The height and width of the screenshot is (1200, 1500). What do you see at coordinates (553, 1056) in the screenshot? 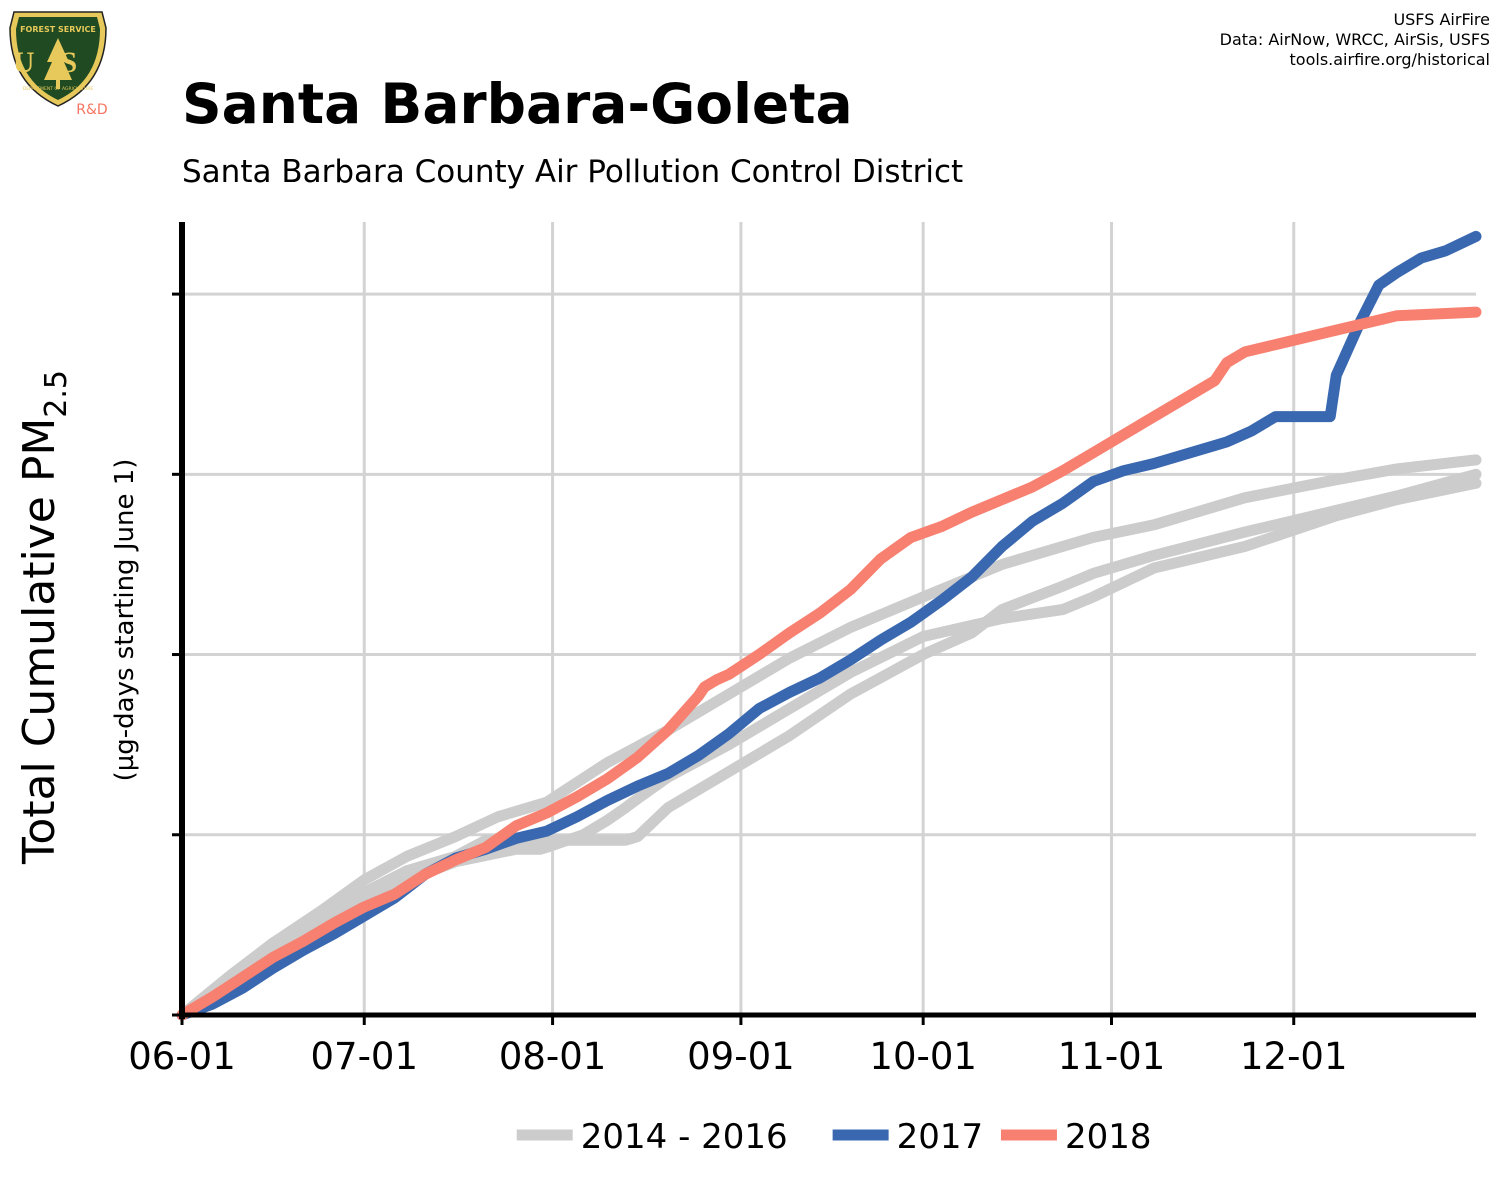
I see `x-tick-label: 08-01` at bounding box center [553, 1056].